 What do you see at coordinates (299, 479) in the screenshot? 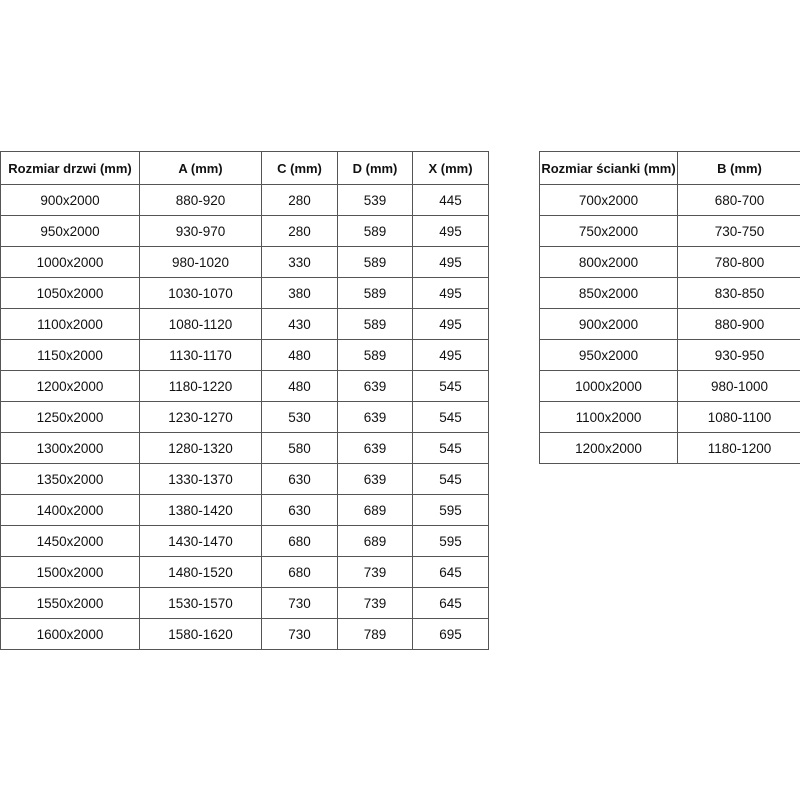
I see `table-cell: 630` at bounding box center [299, 479].